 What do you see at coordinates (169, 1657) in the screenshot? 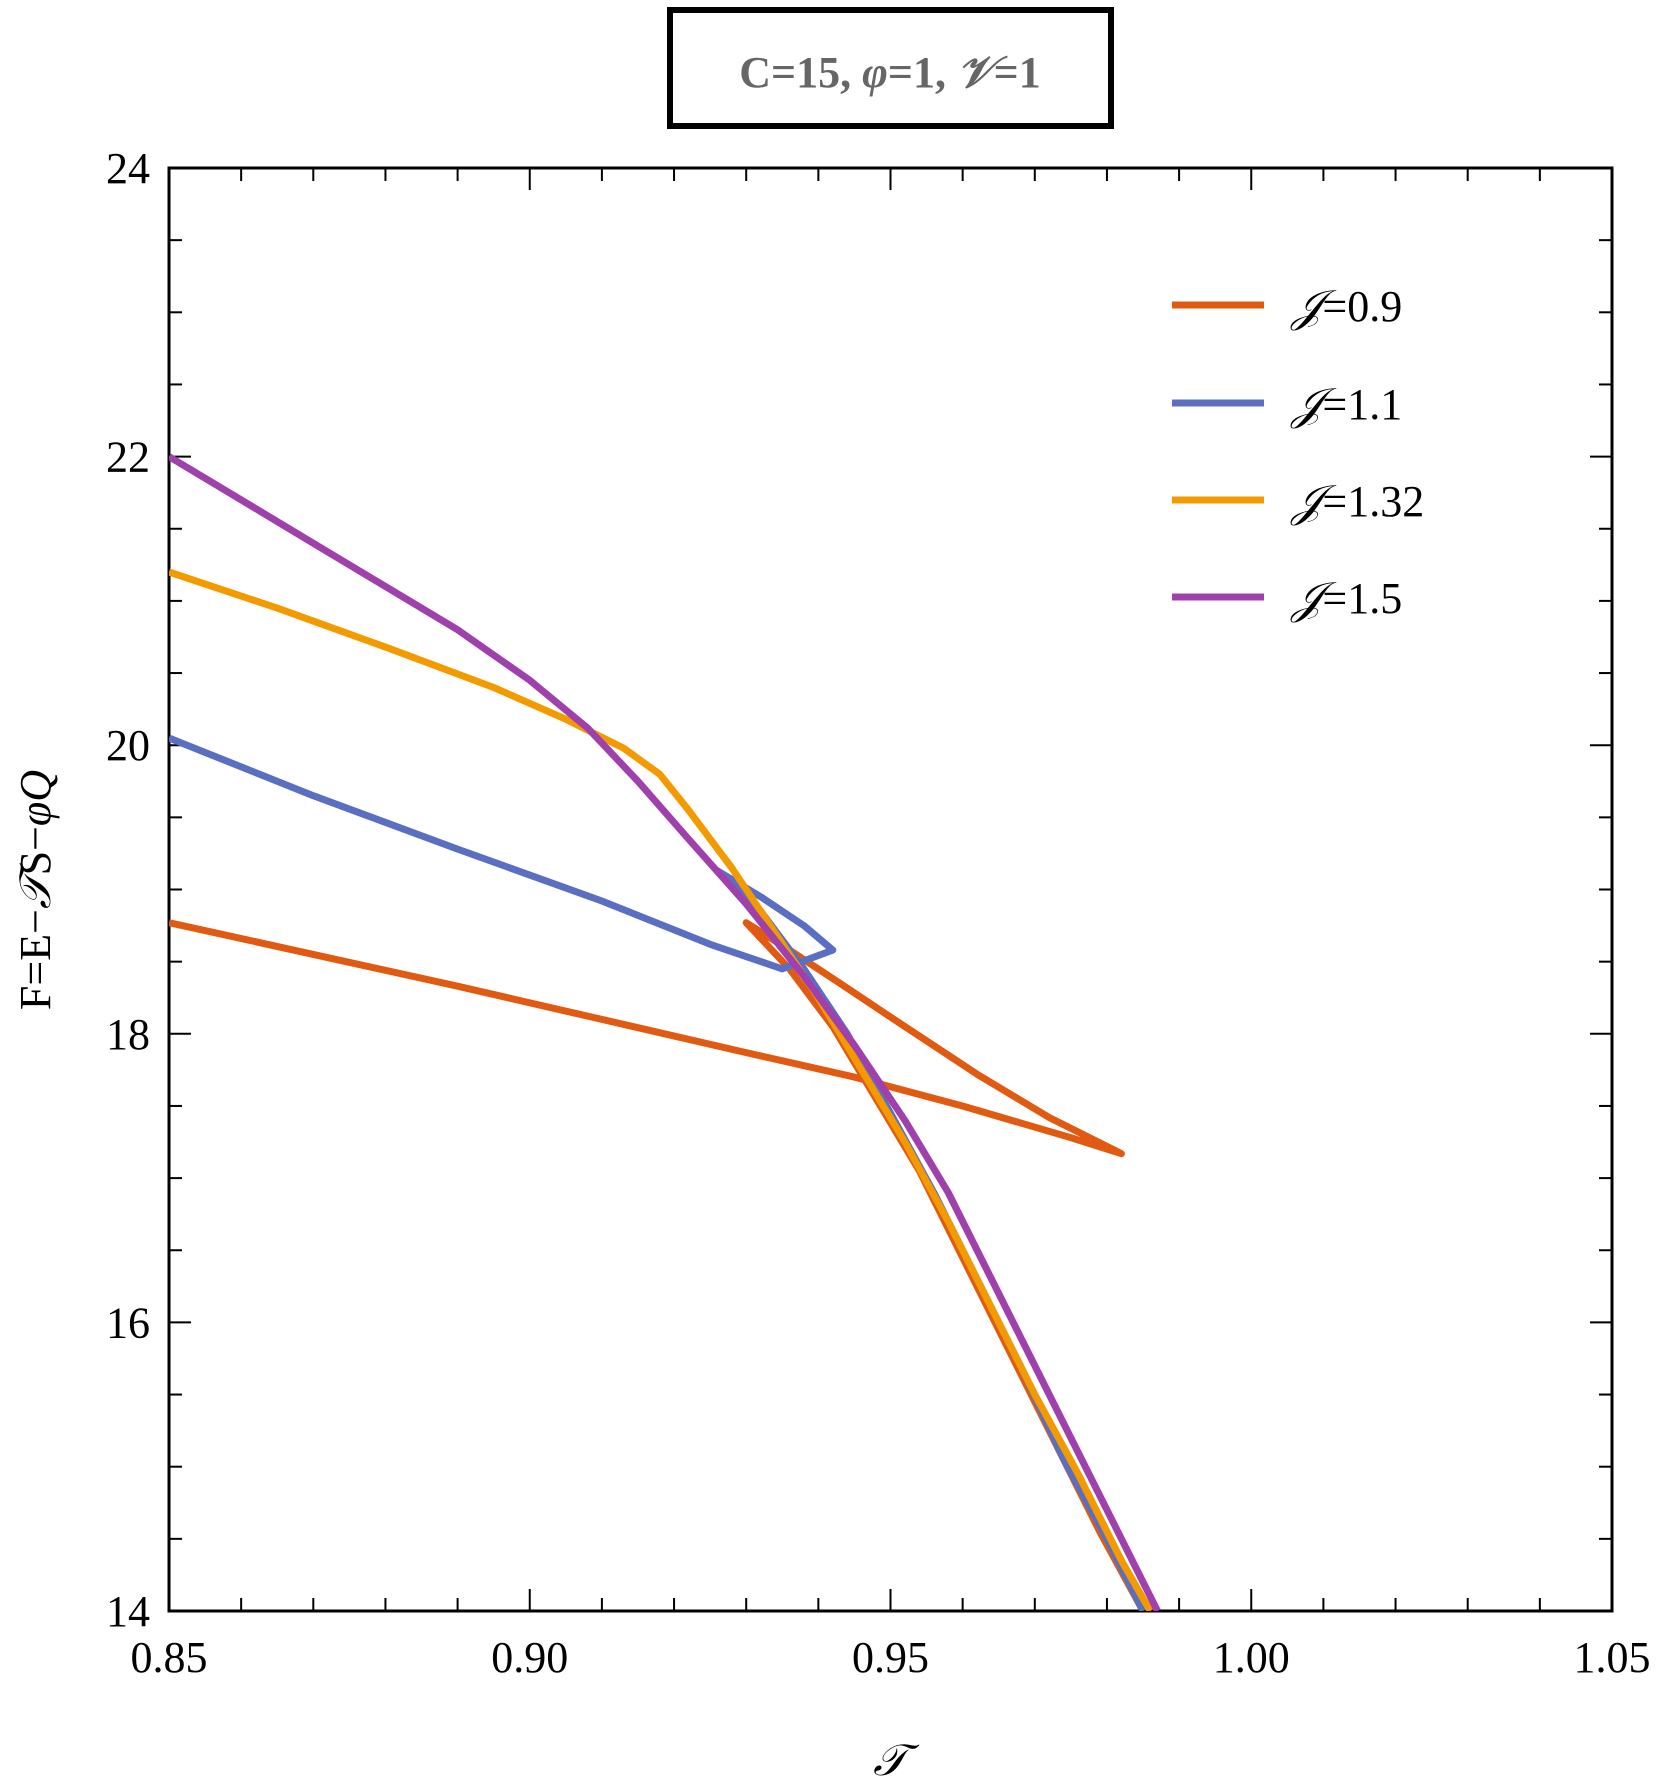
I see `x-tick-label: 0.85` at bounding box center [169, 1657].